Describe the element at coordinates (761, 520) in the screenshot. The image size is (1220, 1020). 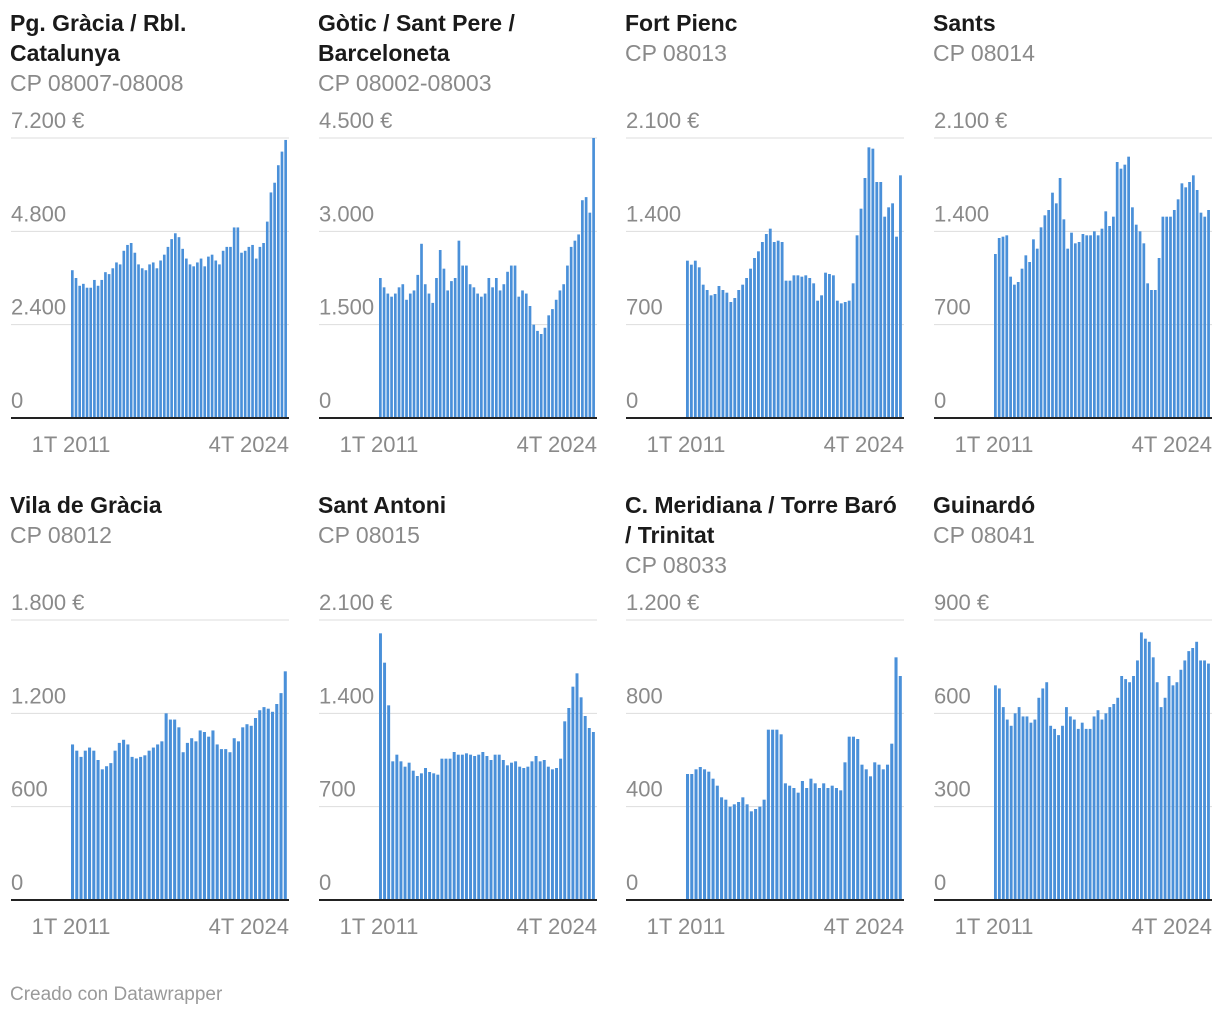
I see `chart-title: C. Meridiana / Torre Baró / Trinitat` at that location.